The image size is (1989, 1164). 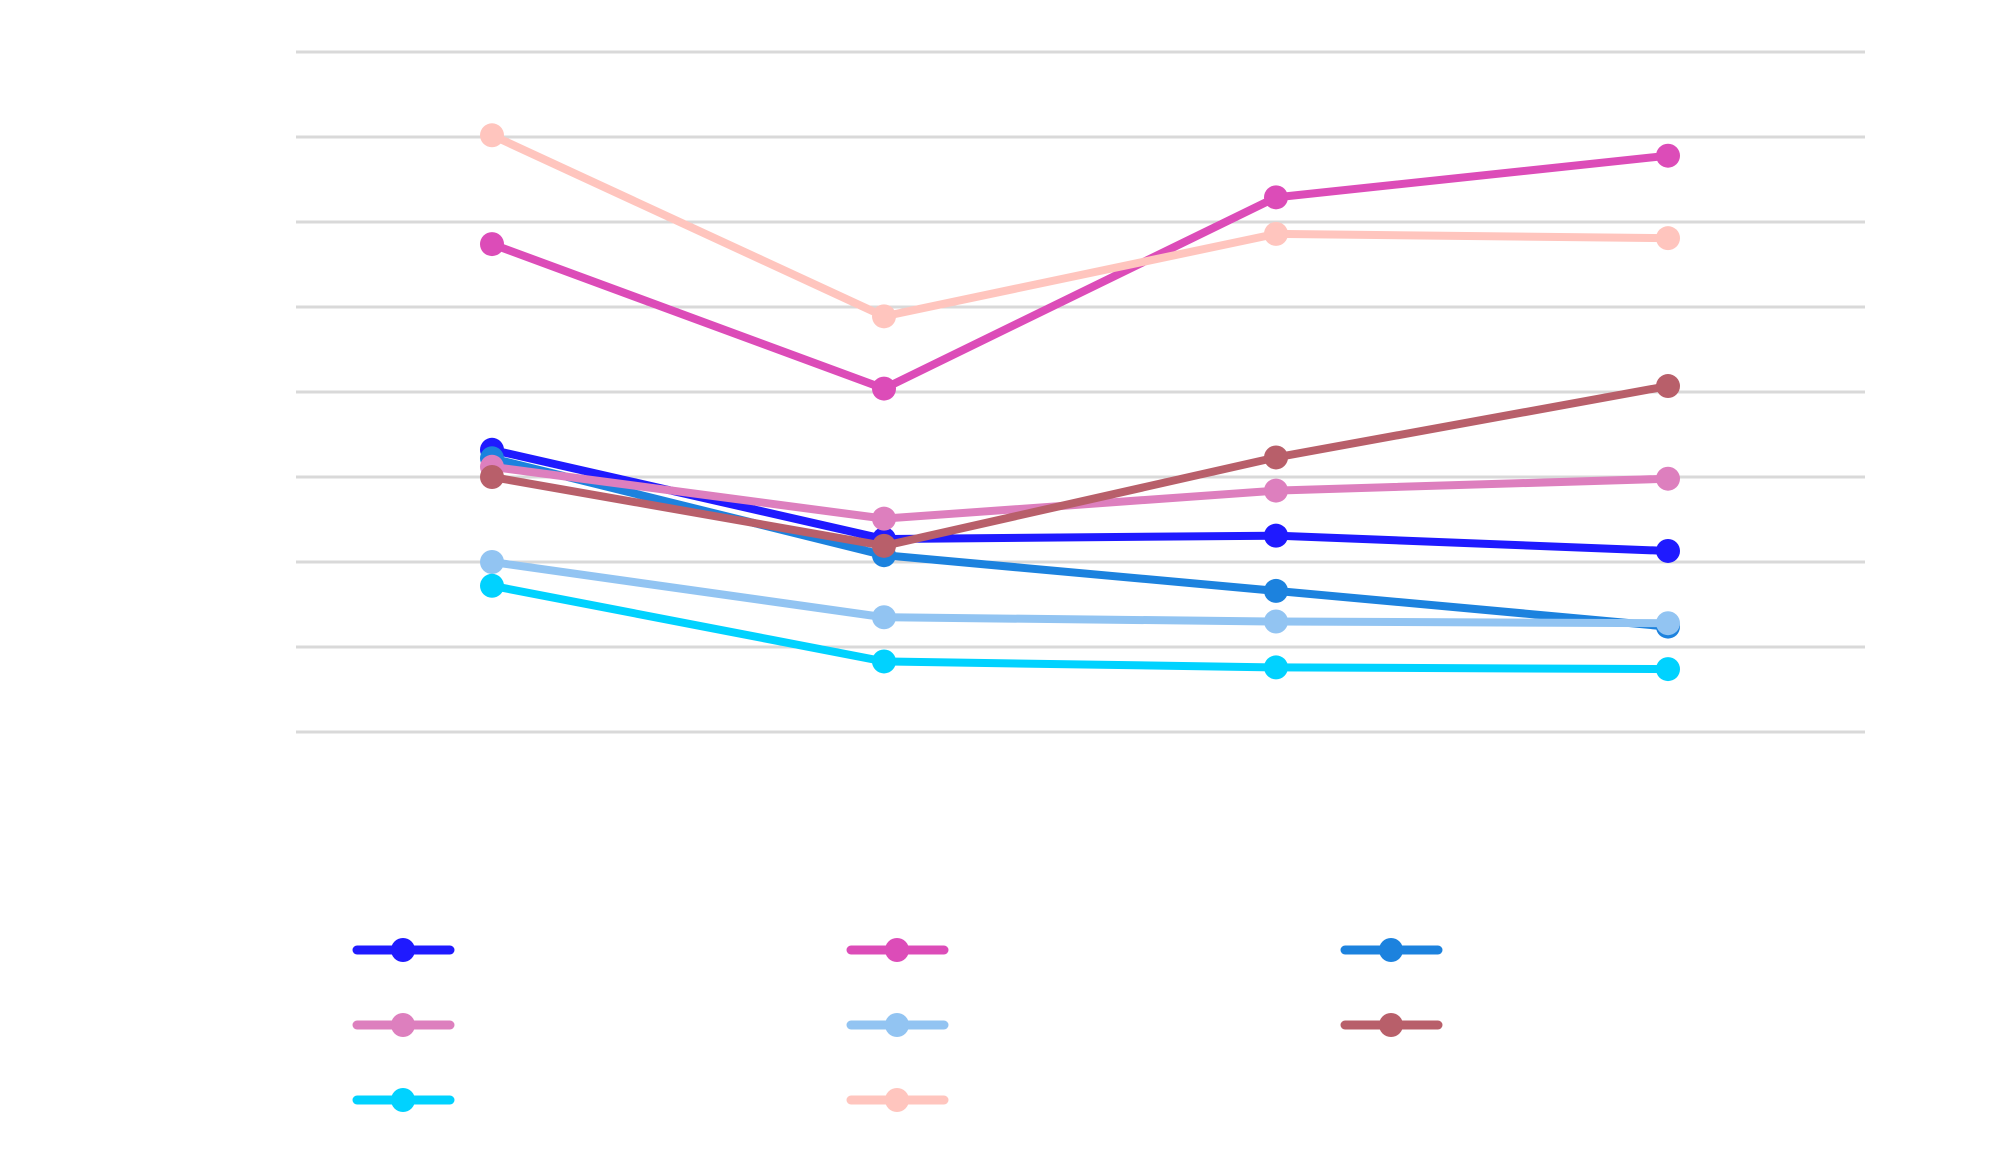 I want to click on series-3-line, so click(x=1080, y=542).